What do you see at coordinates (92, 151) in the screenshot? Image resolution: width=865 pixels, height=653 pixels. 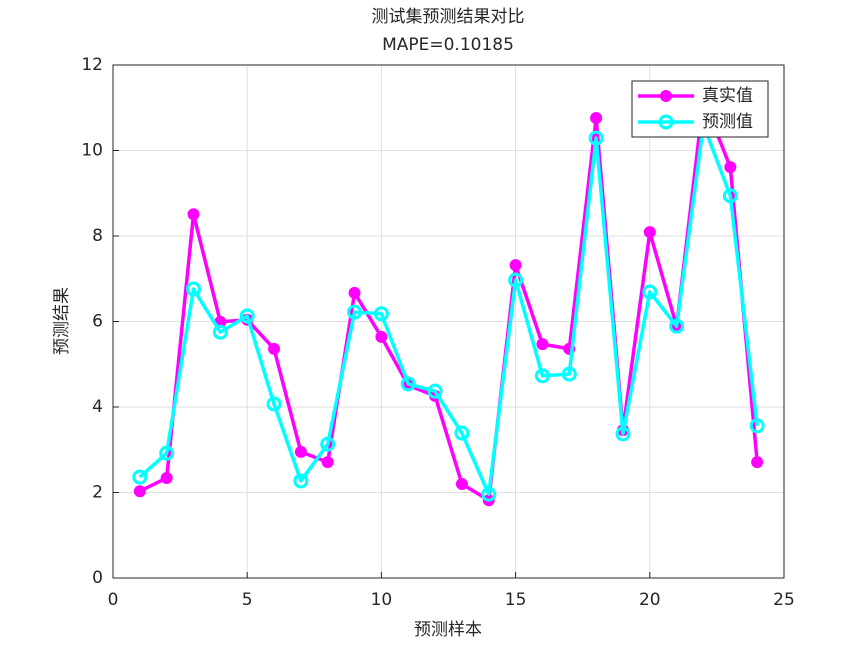 I see `y-tick-label: 10` at bounding box center [92, 151].